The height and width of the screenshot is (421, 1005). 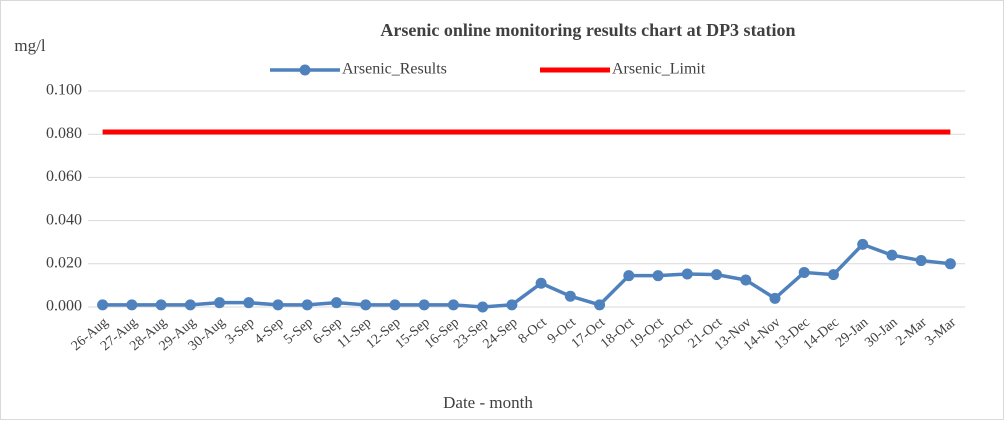 What do you see at coordinates (64, 262) in the screenshot?
I see `y-tick-label: 0.020` at bounding box center [64, 262].